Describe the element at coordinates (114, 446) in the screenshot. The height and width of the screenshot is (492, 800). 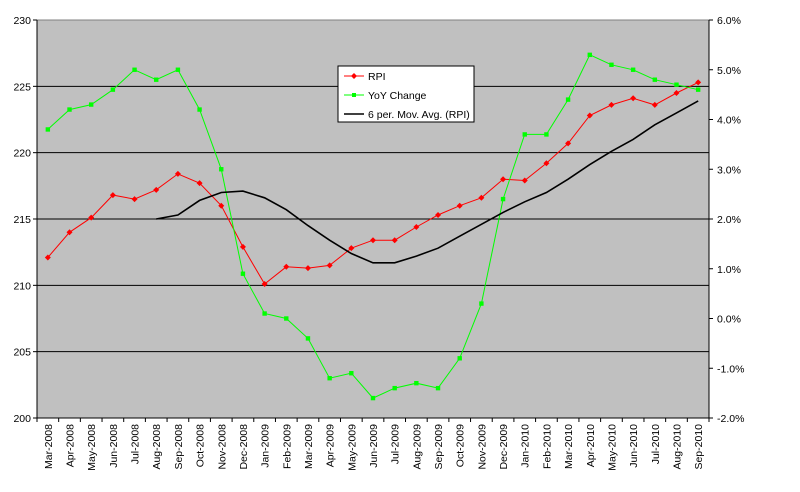
I see `x-axis-tick-label: Jun-2008` at that location.